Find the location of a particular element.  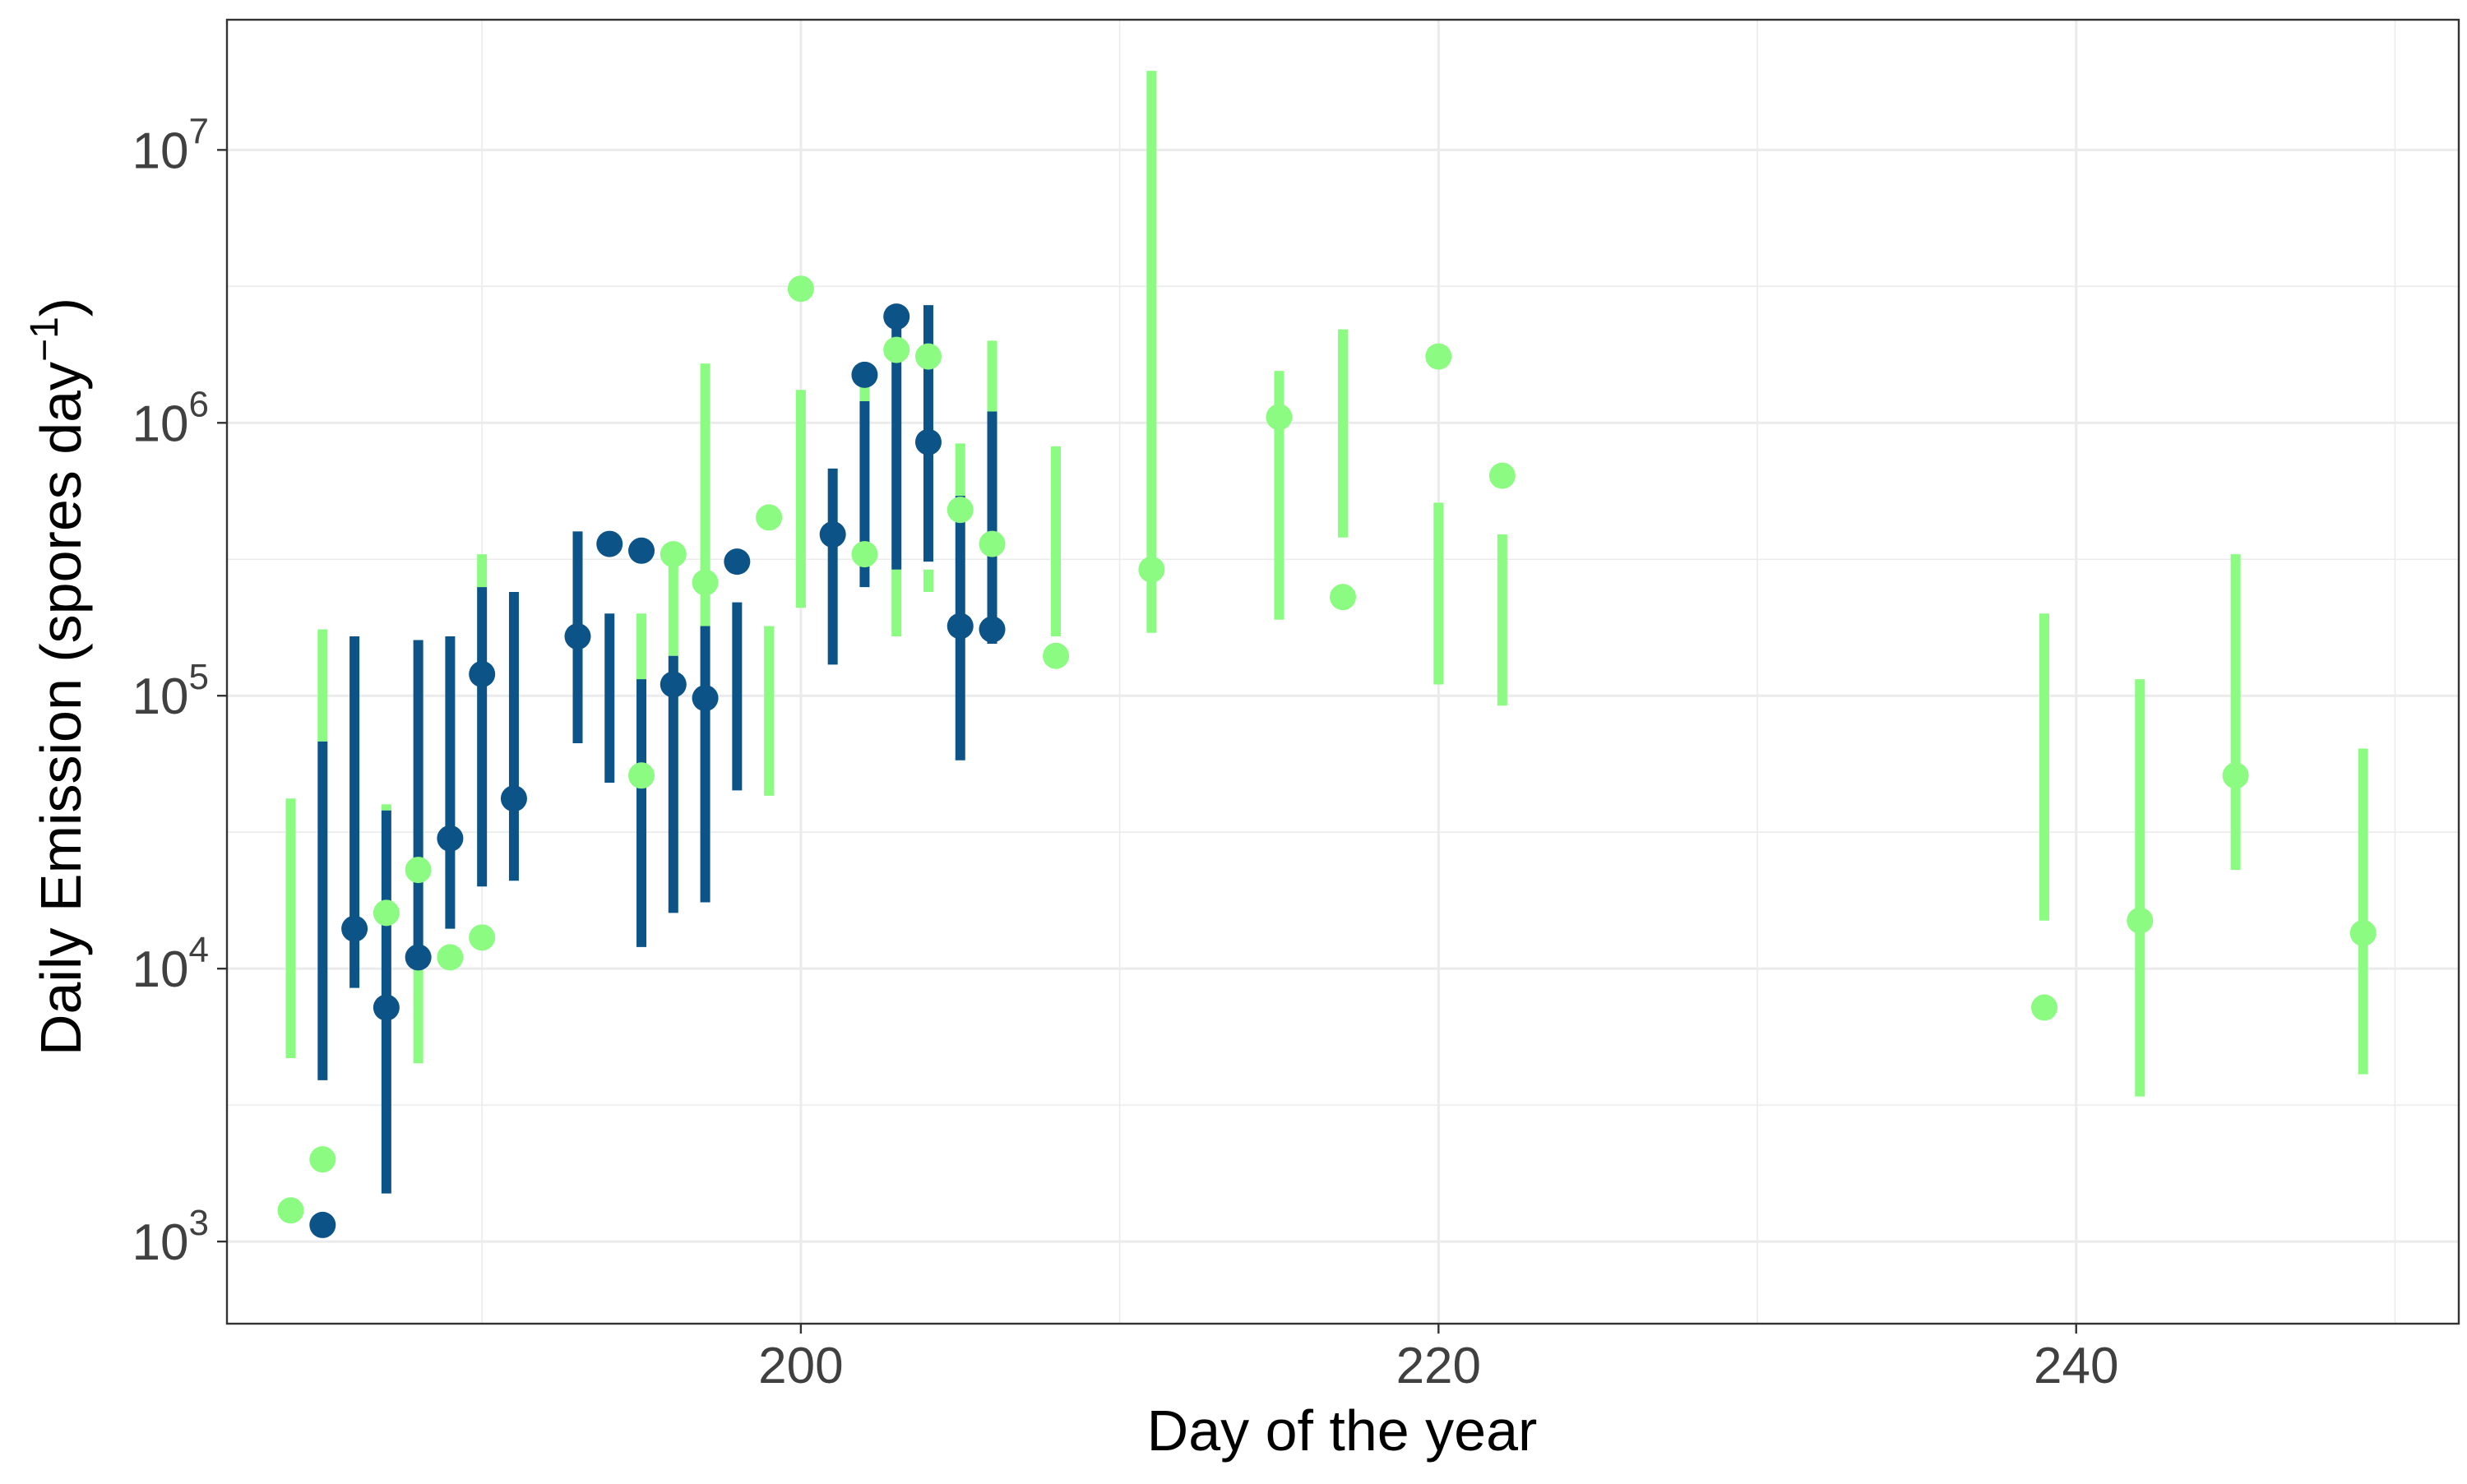

y-tick-label: 10⁴ is located at coordinates (171, 964).